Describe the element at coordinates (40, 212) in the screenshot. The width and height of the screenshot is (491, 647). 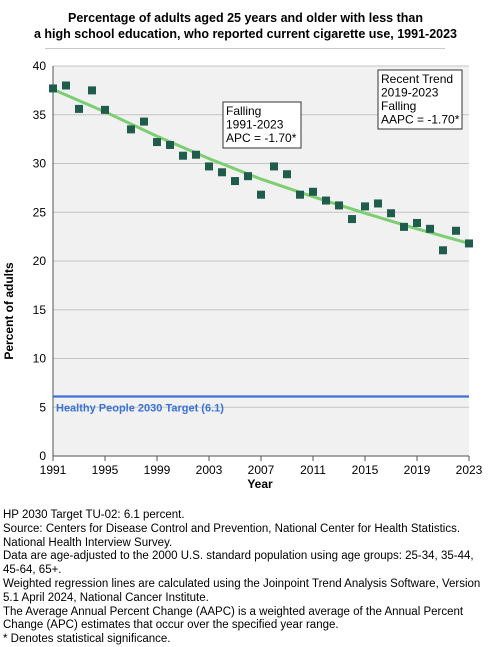
I see `y-tick-label: 25` at that location.